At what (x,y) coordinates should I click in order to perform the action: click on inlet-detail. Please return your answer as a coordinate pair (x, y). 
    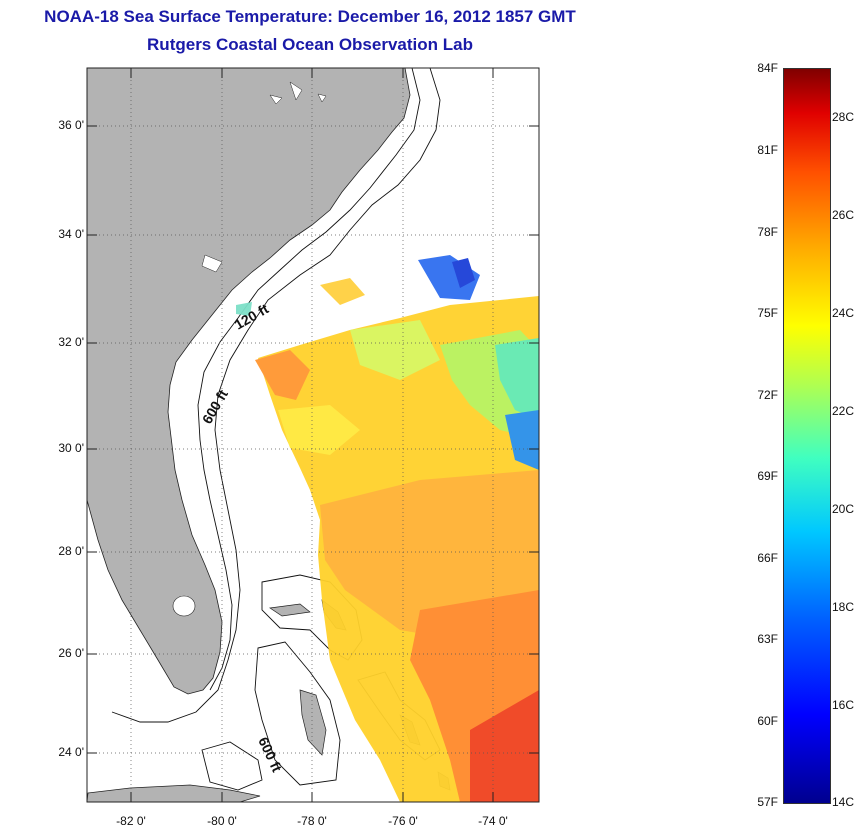
    Looking at the image, I should click on (212, 263).